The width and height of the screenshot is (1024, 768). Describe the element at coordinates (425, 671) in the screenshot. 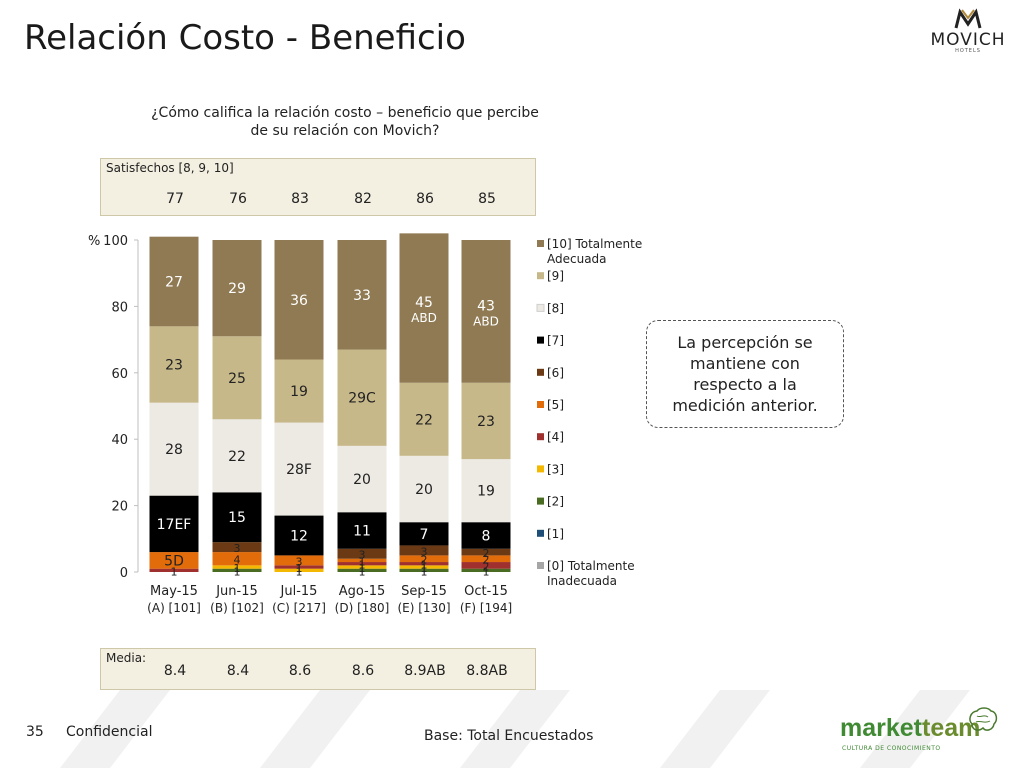

I see `media-value: 8.9AB` at that location.